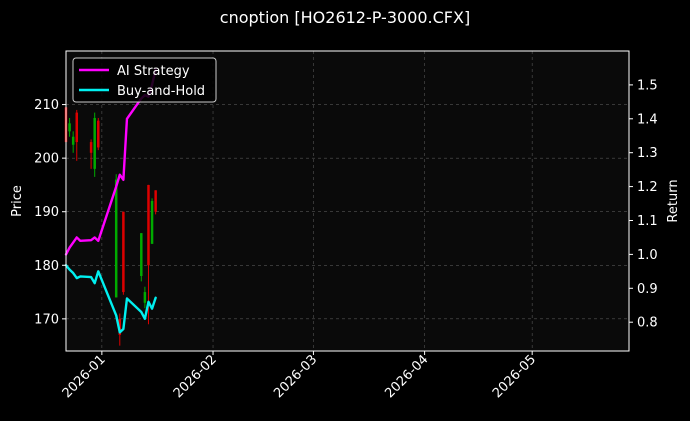  What do you see at coordinates (46, 105) in the screenshot?
I see `y-tick-label-210: 210` at bounding box center [46, 105].